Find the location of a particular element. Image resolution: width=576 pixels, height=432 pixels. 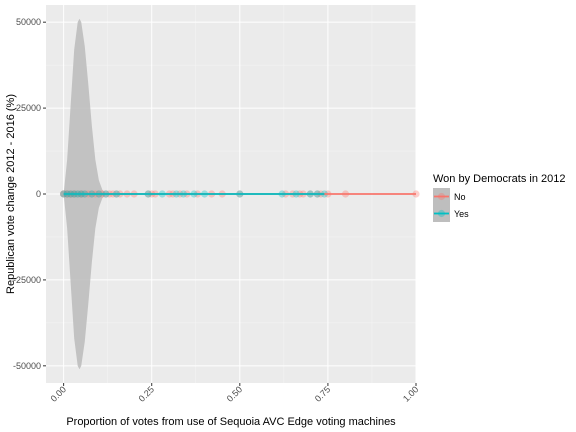

legend-title: Won by Democrats in 2012 is located at coordinates (499, 179).